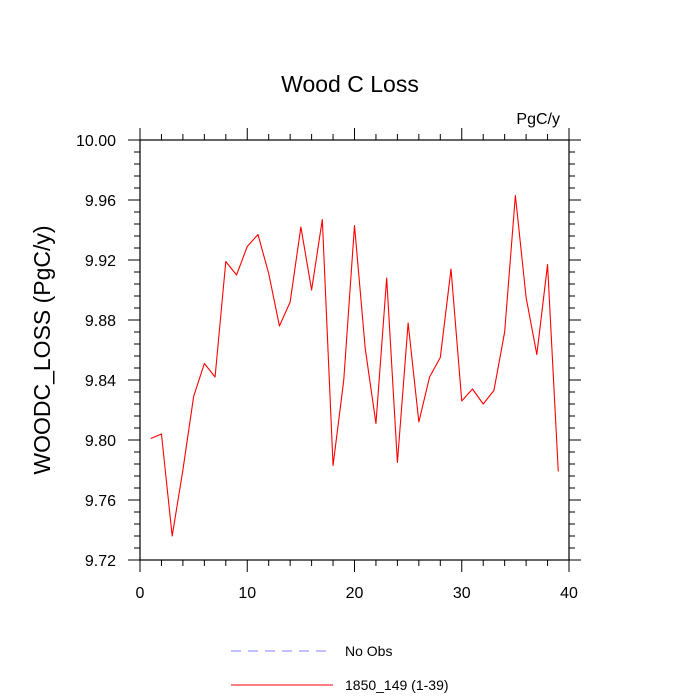 The height and width of the screenshot is (700, 700). I want to click on y-tick-label: 9.88, so click(100, 321).